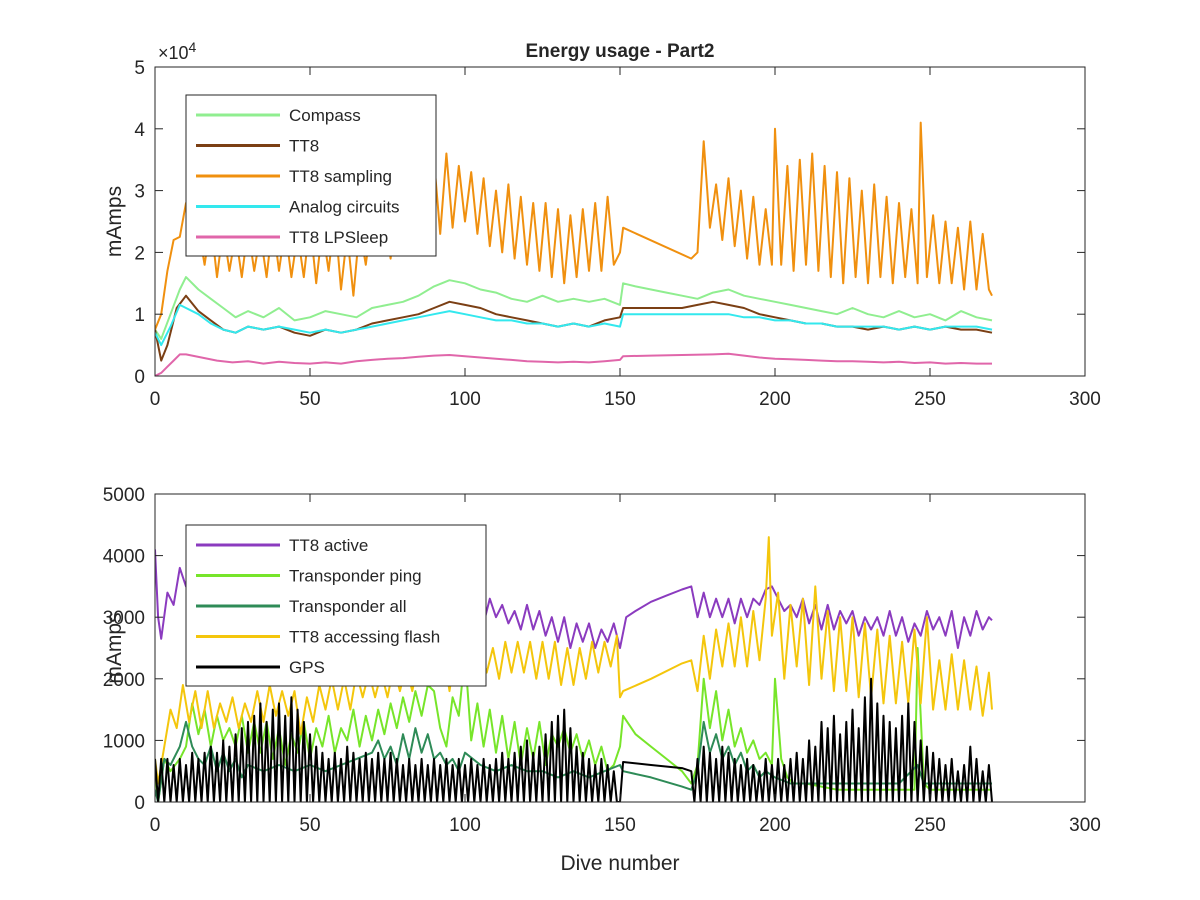 This screenshot has width=1200, height=900. I want to click on legend-entry: TT8 LPSleep, so click(338, 237).